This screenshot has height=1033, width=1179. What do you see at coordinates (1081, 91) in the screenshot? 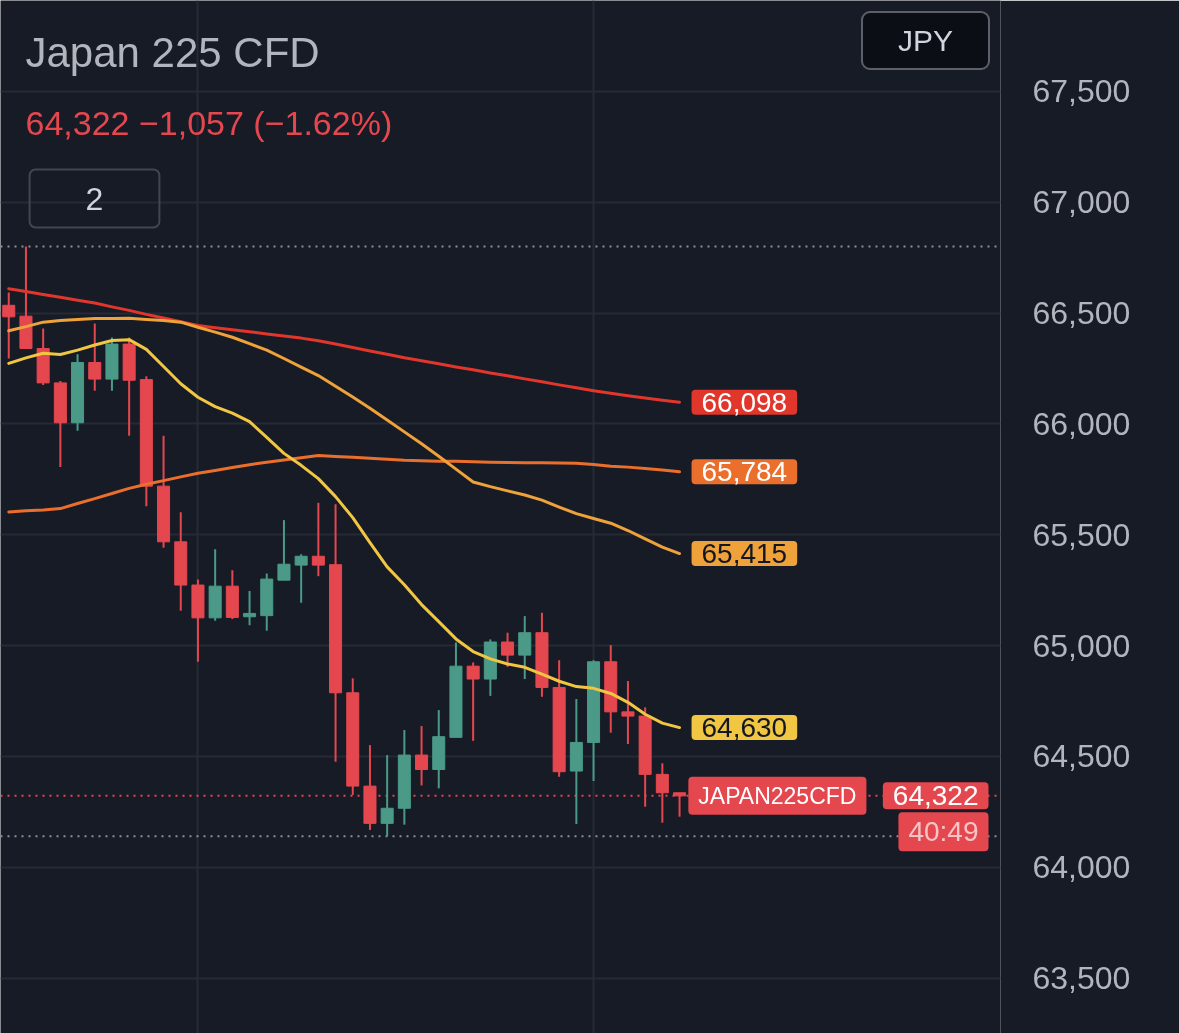
I see `y-tick-label: 67,500` at bounding box center [1081, 91].